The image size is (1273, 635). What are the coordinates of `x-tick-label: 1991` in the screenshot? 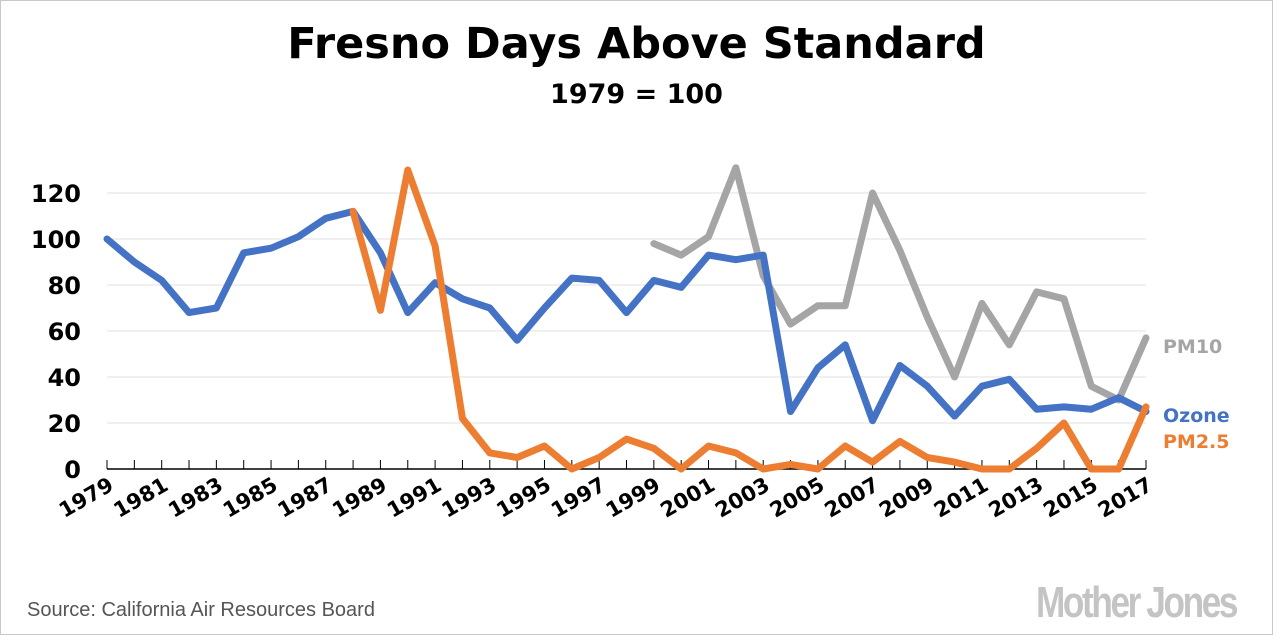 It's located at (414, 498).